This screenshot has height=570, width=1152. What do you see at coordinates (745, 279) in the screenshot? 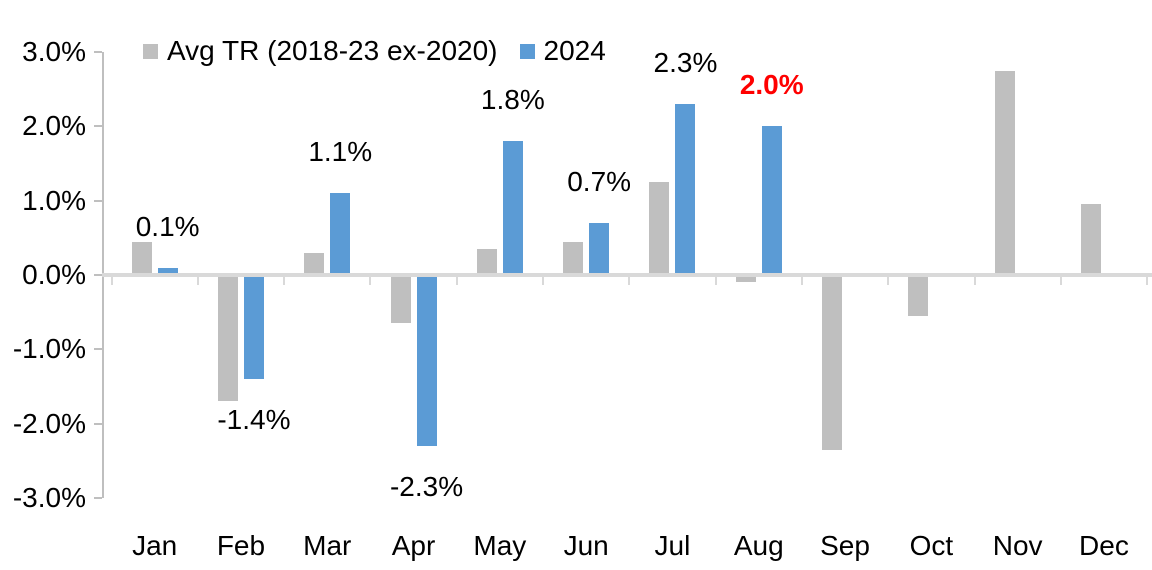
I see `bar-avg-tr-aug` at bounding box center [745, 279].